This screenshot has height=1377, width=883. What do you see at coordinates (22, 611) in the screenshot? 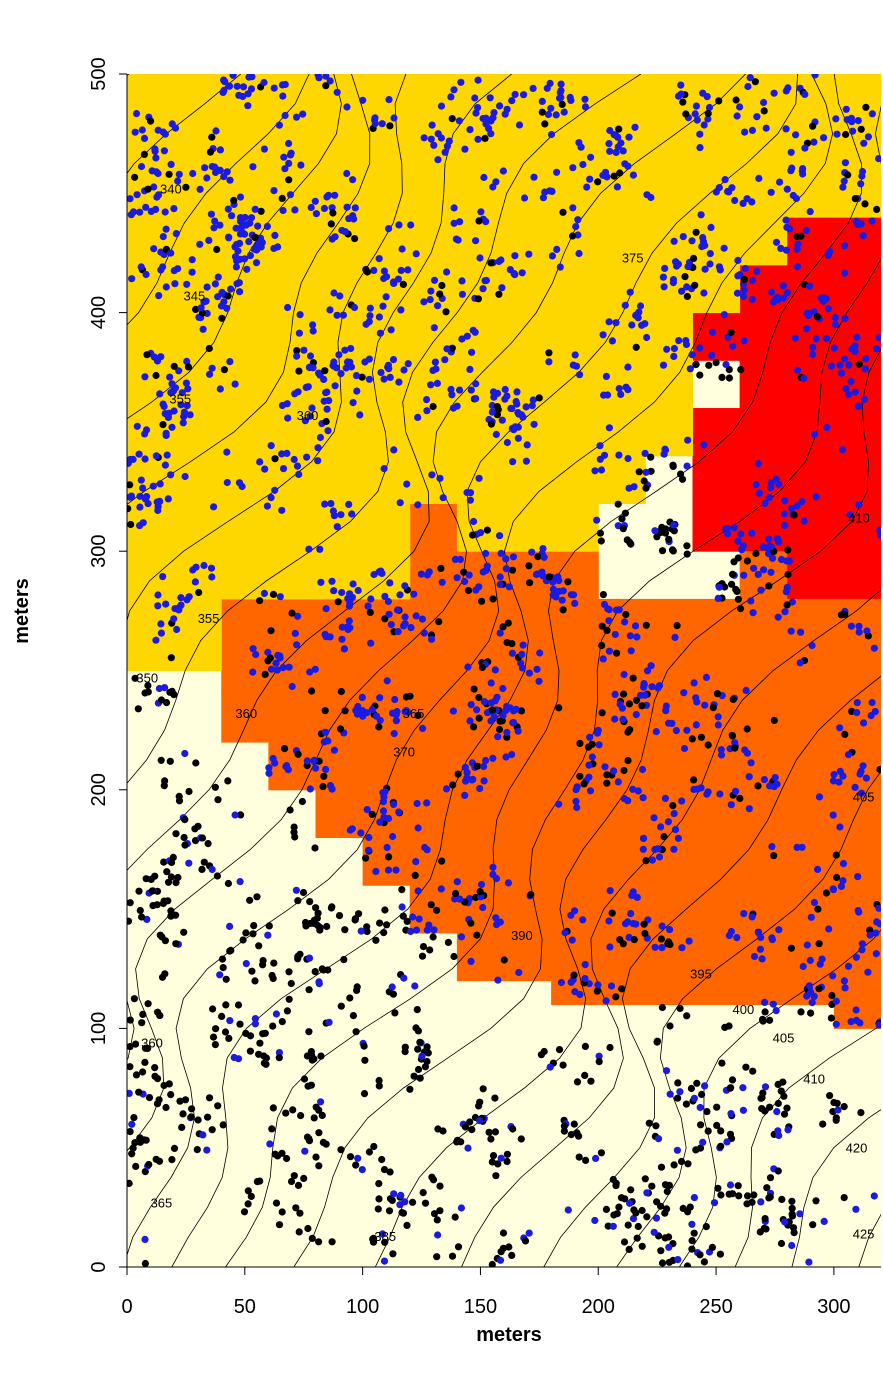
I see `y-axis-title: meters` at bounding box center [22, 611].